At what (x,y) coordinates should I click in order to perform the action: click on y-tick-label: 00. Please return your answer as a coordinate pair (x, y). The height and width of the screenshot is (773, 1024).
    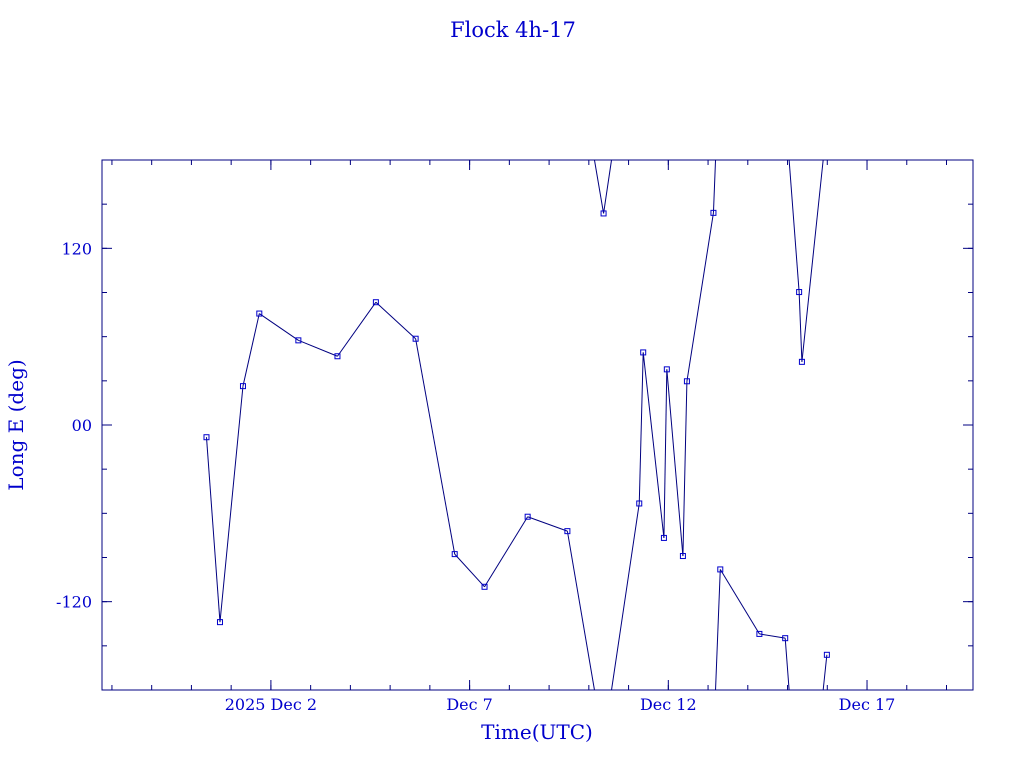
    Looking at the image, I should click on (82, 425).